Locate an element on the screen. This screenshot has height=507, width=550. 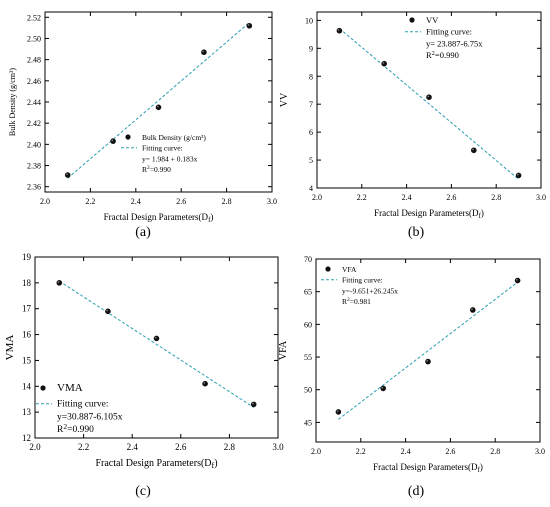
y-tick-label: 10 is located at coordinates (309, 20).